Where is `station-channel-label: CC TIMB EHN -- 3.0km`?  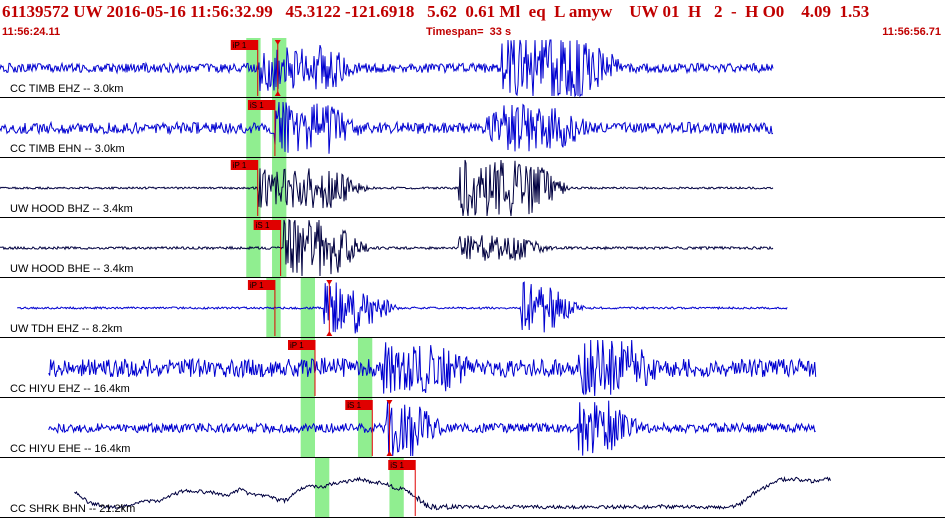 station-channel-label: CC TIMB EHN -- 3.0km is located at coordinates (67, 149).